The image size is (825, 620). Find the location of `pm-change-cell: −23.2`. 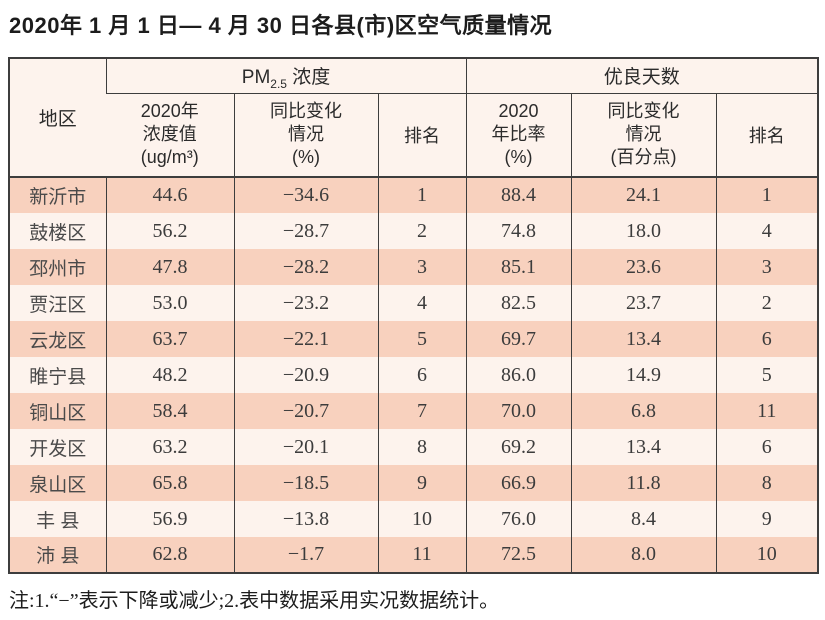

pm-change-cell: −23.2 is located at coordinates (305, 303).